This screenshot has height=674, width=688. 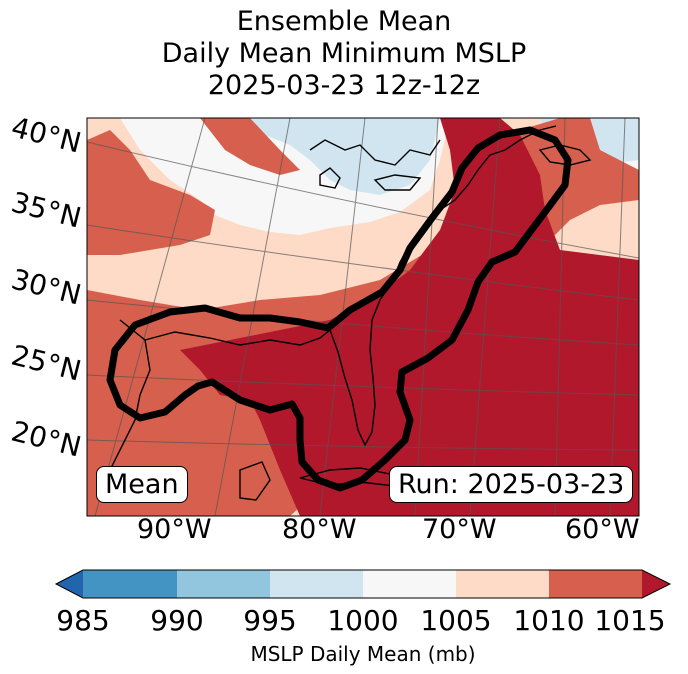 I want to click on colorbar-tick-1000: 1000, so click(x=363, y=620).